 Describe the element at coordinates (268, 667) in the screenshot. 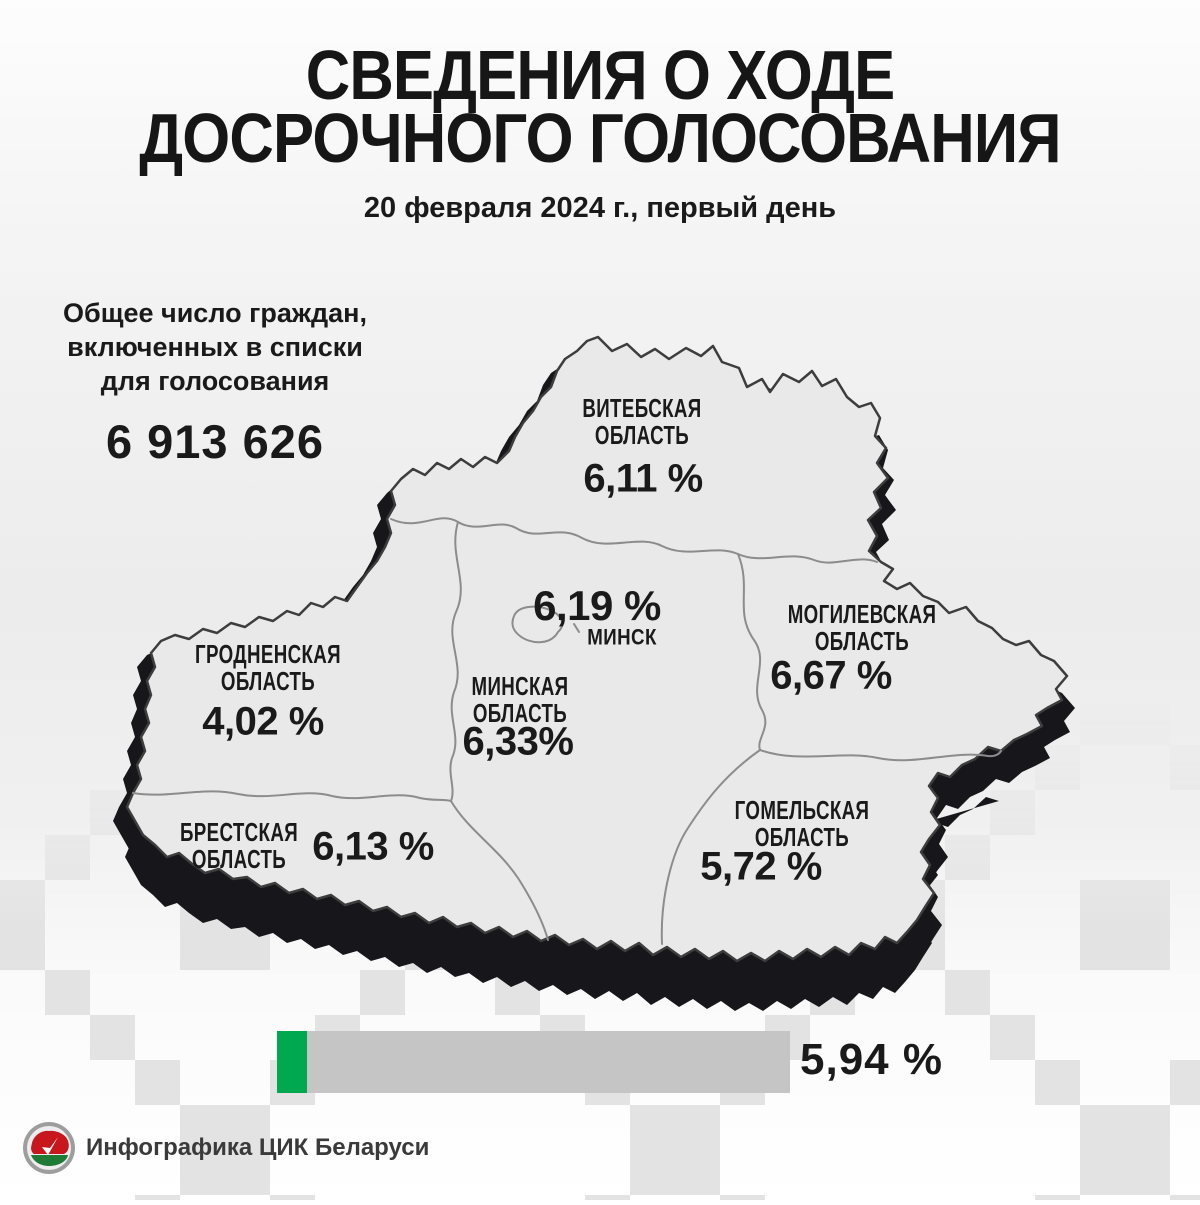

I see `region-label-grodno: ГРОДНЕНСКАЯ ОБЛАСТЬ` at that location.